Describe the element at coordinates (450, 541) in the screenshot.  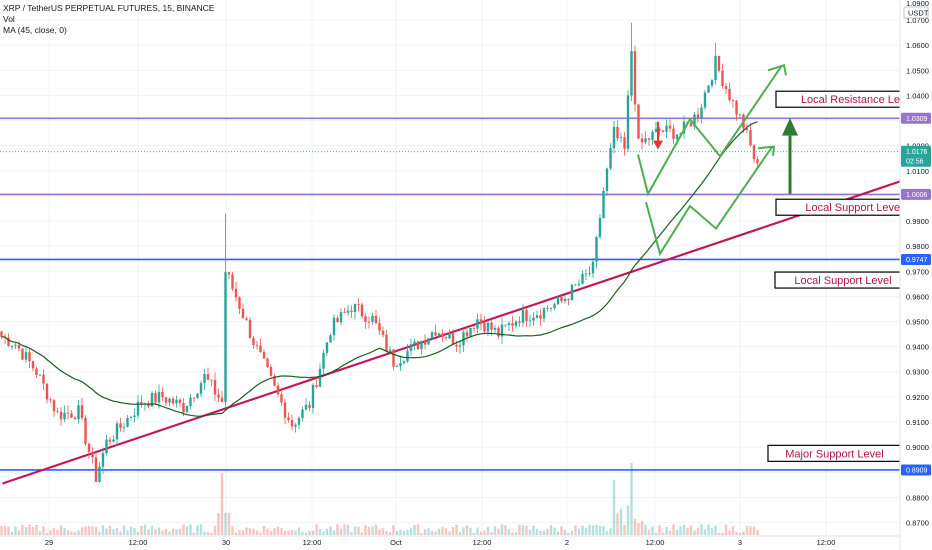
I see `time-axis: 29 12:00 30 12:00 Oct 12:00 2 12:00 3 12:00` at that location.